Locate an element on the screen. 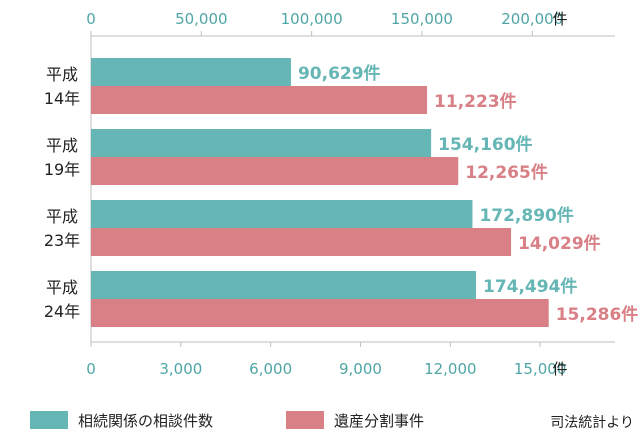  bottom-axis-unit: 件 is located at coordinates (559, 369).